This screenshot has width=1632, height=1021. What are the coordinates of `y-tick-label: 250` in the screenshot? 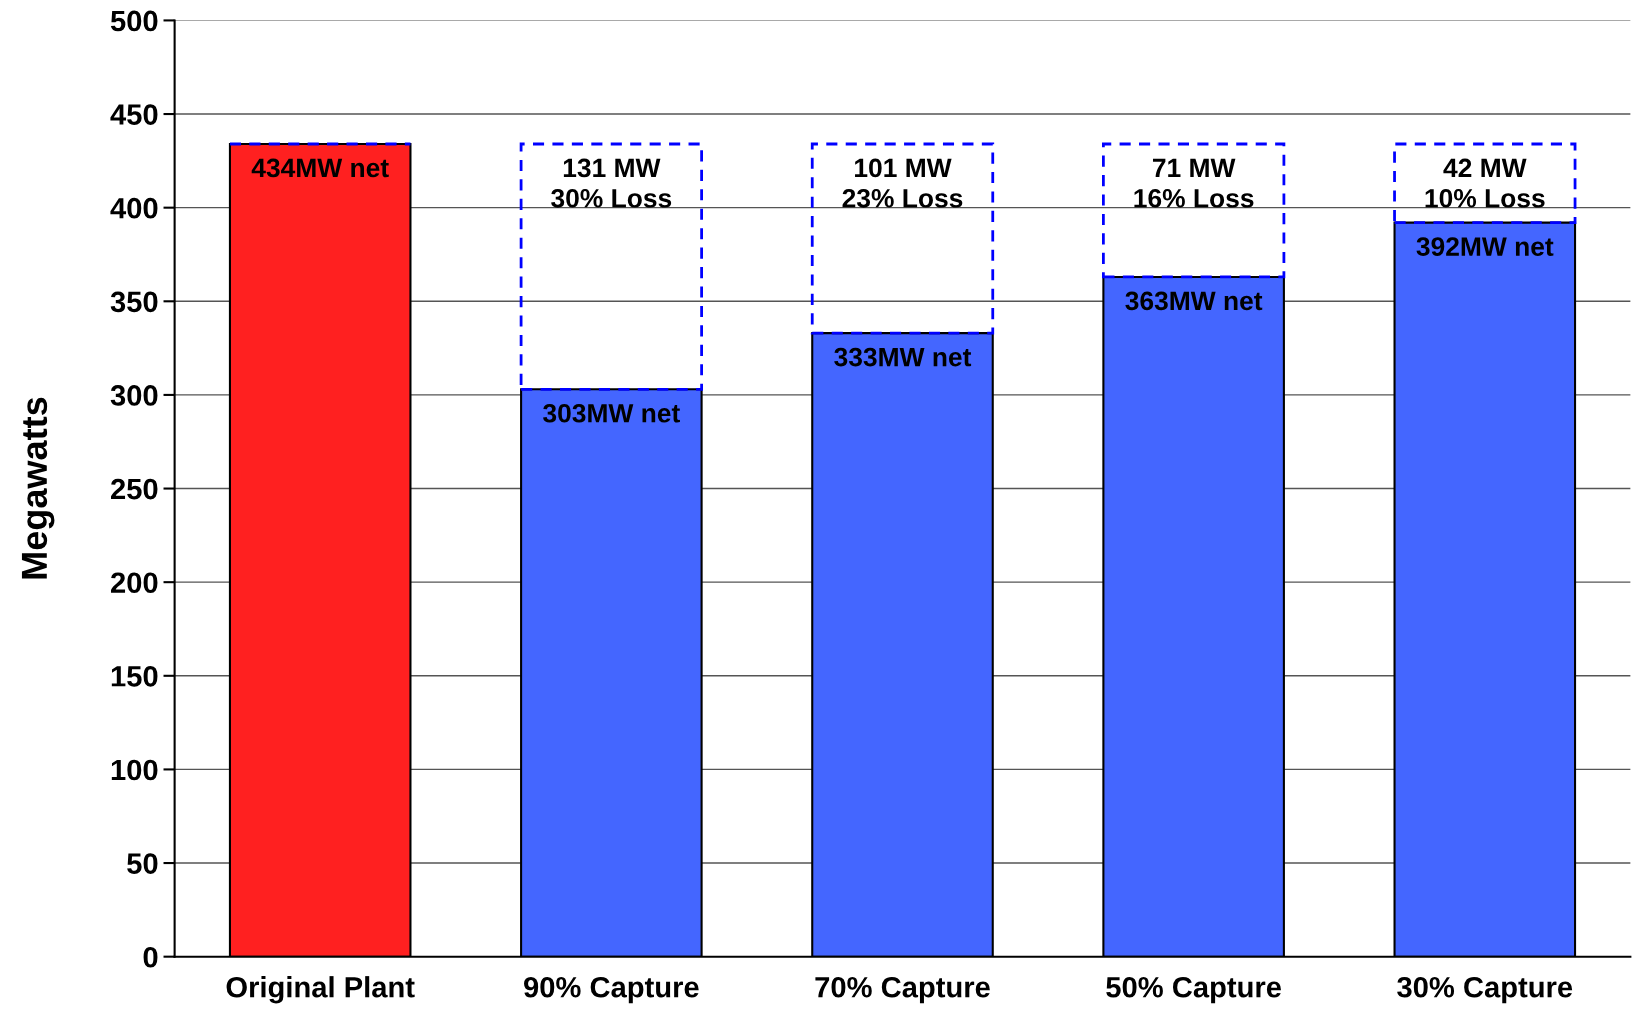 It's located at (134, 489).